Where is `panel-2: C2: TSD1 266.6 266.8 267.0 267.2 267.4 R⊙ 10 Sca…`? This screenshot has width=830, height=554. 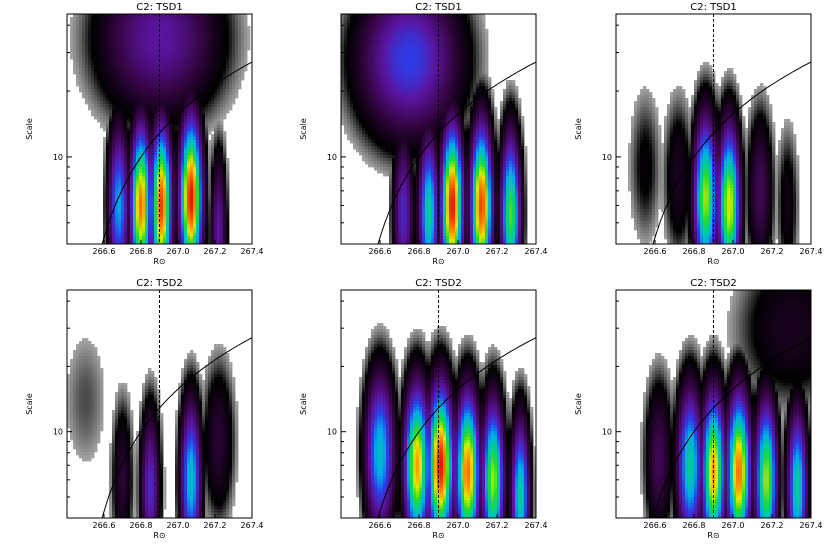 panel-2: C2: TSD1 266.6 266.8 267.0 267.2 267.4 R⊙ 10 Sca… is located at coordinates (423, 134).